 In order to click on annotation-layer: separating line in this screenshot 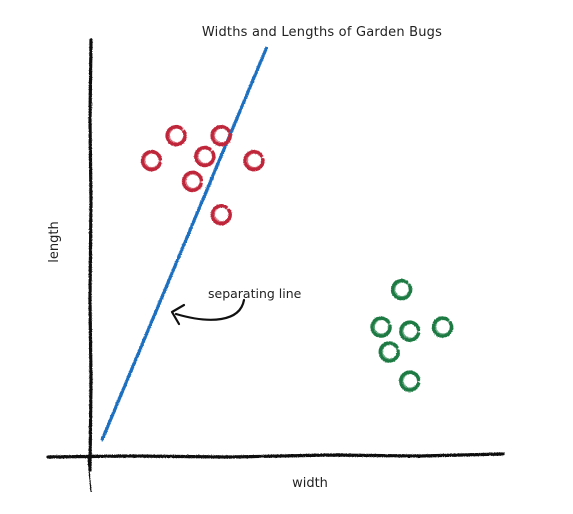, I will do `click(236, 306)`.